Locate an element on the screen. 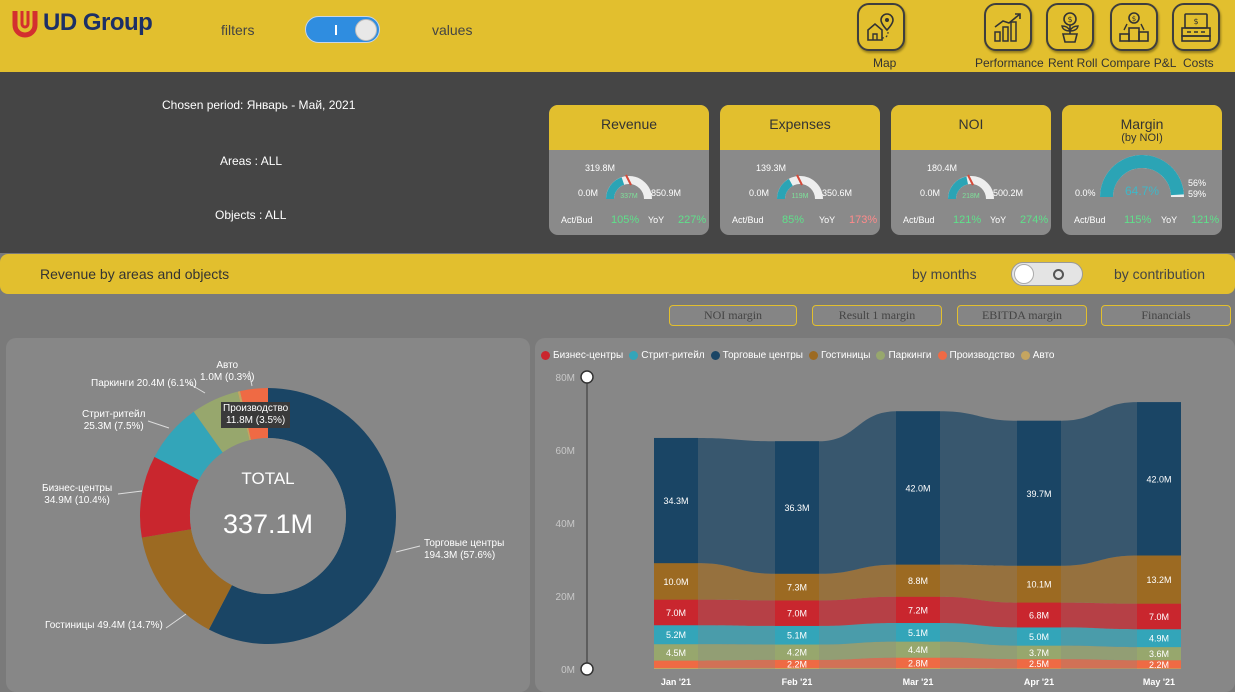 The height and width of the screenshot is (692, 1235). nav-rent-roll-button: $ is located at coordinates (1070, 27).